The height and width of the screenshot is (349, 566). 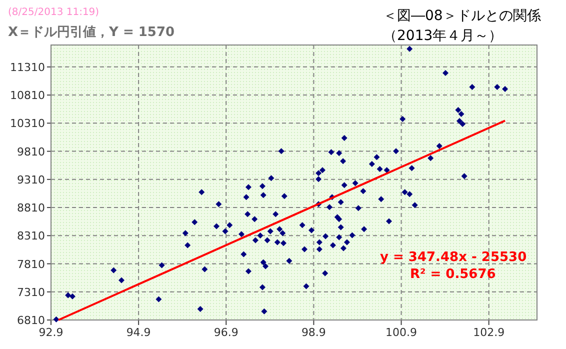 I want to click on y-tick-label: 10810, so click(x=27, y=95).